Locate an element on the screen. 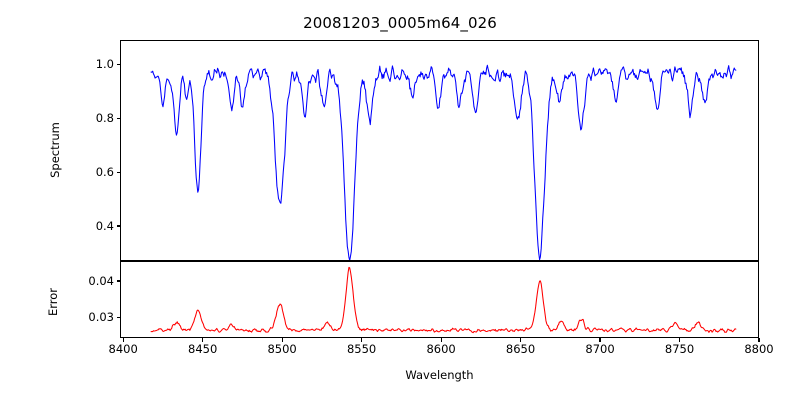 This screenshot has width=800, height=400. tick-text: 8750 is located at coordinates (679, 349).